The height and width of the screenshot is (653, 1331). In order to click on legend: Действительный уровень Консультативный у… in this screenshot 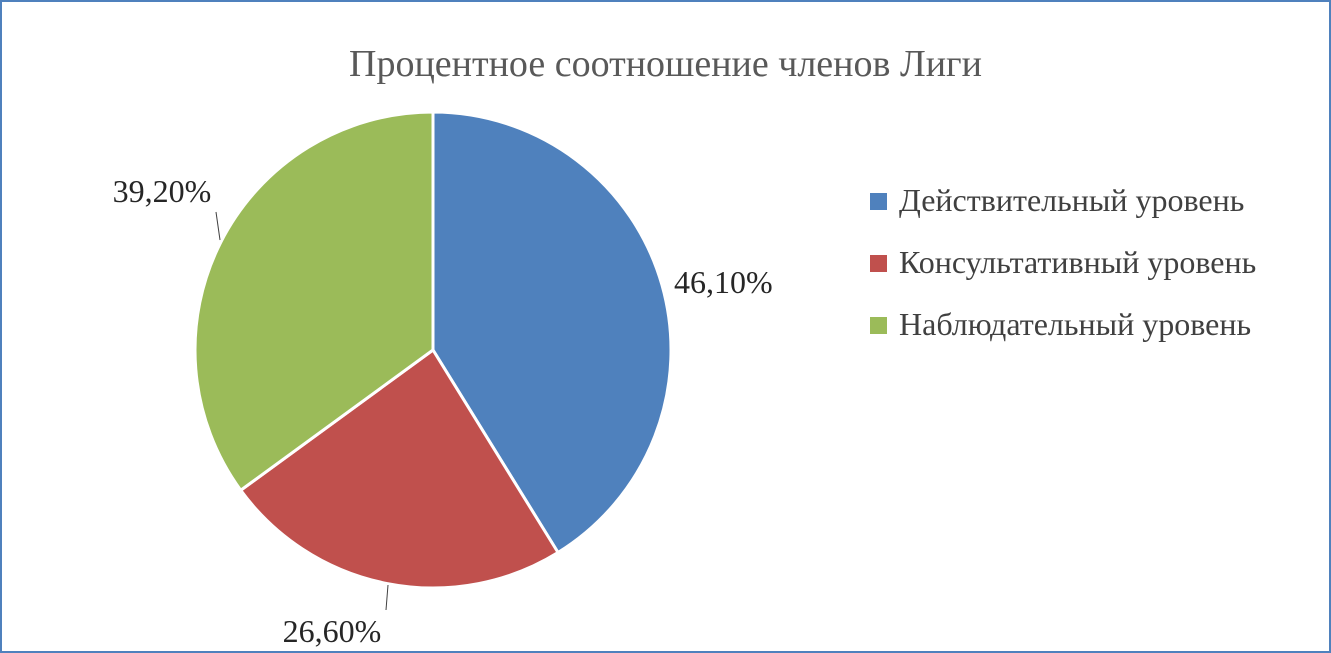, I will do `click(1082, 273)`.